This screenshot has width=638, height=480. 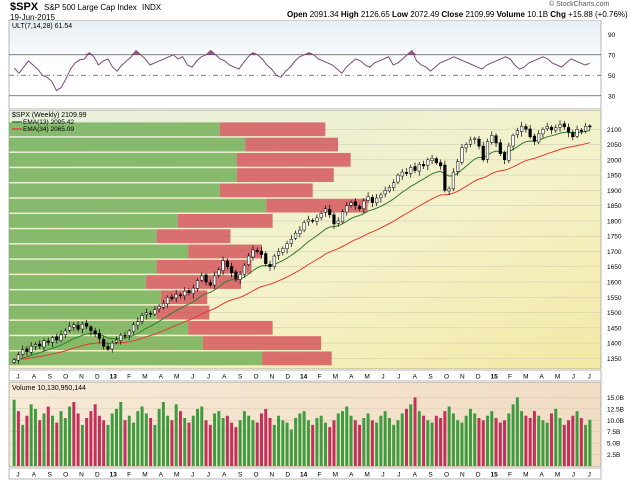 What do you see at coordinates (304, 377) in the screenshot?
I see `month-label: 14` at bounding box center [304, 377].